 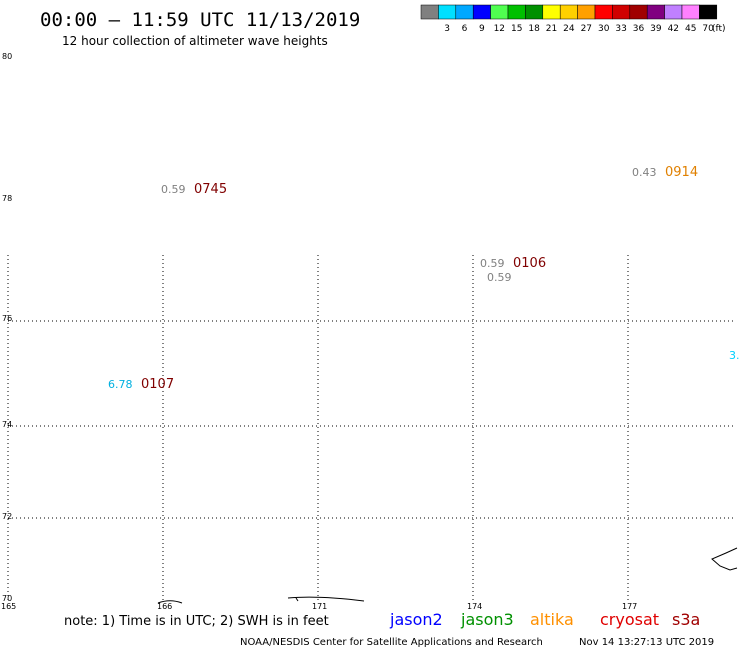 What do you see at coordinates (690, 29) in the screenshot?
I see `legend-label: 45` at bounding box center [690, 29].